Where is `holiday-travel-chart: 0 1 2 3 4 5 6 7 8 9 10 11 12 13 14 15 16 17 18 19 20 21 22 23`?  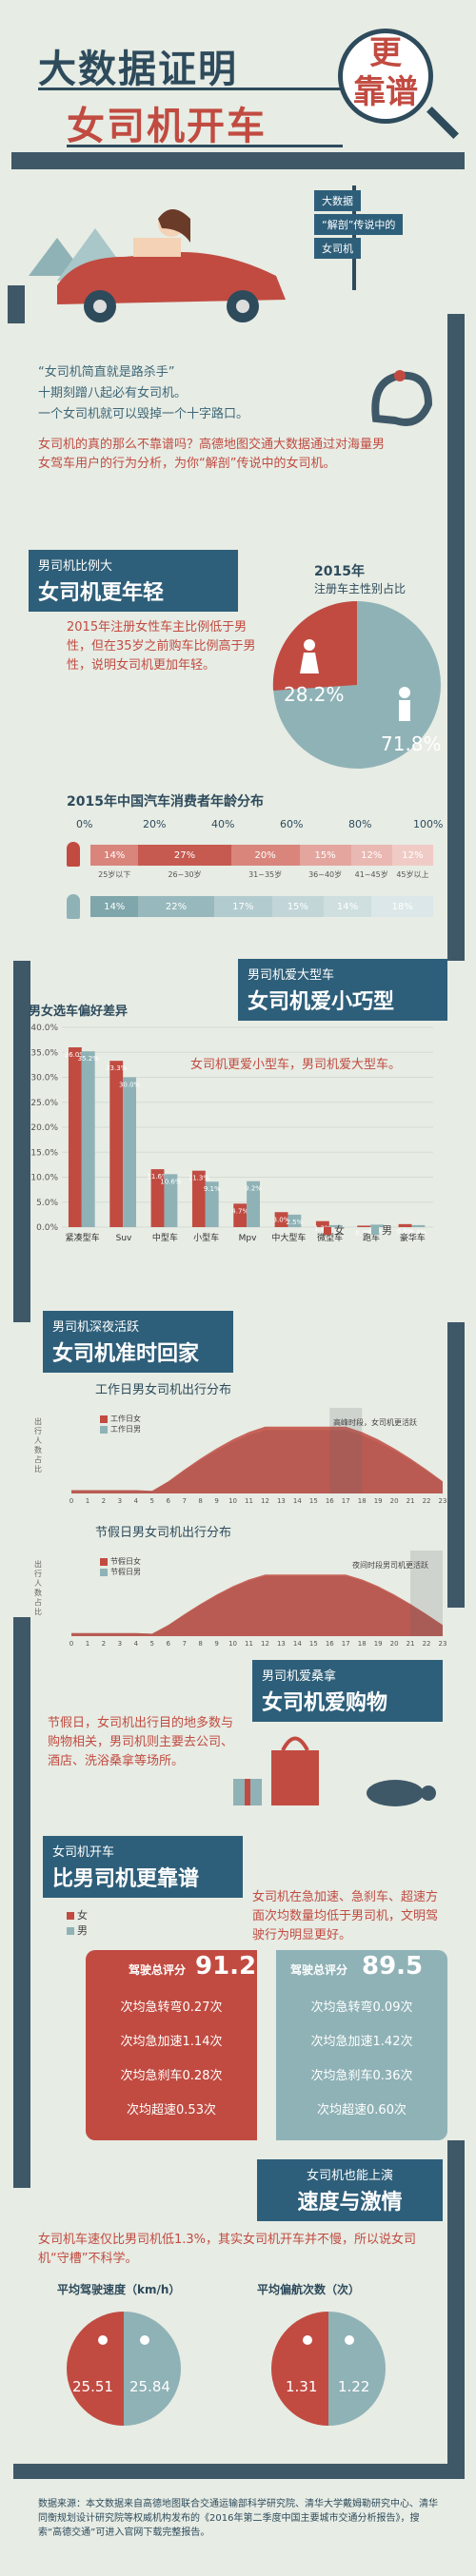 holiday-travel-chart: 0 1 2 3 4 5 6 7 8 9 10 11 12 13 14 15 16 17 18 19 20 21 22 23 is located at coordinates (258, 1600).